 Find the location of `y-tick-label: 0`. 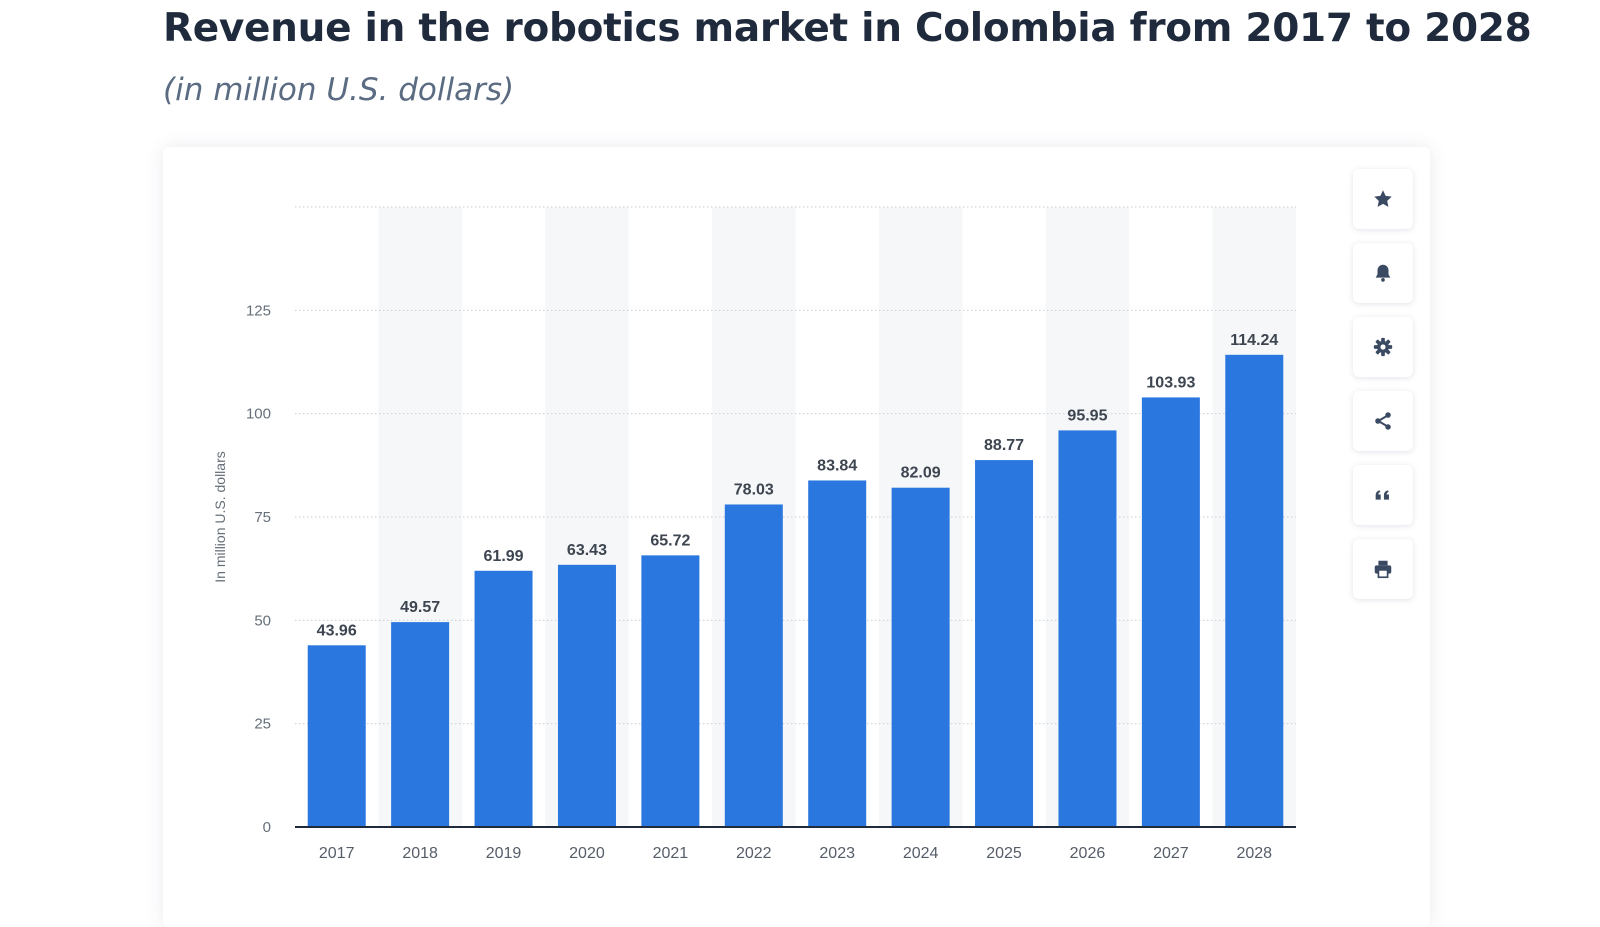

y-tick-label: 0 is located at coordinates (267, 827).